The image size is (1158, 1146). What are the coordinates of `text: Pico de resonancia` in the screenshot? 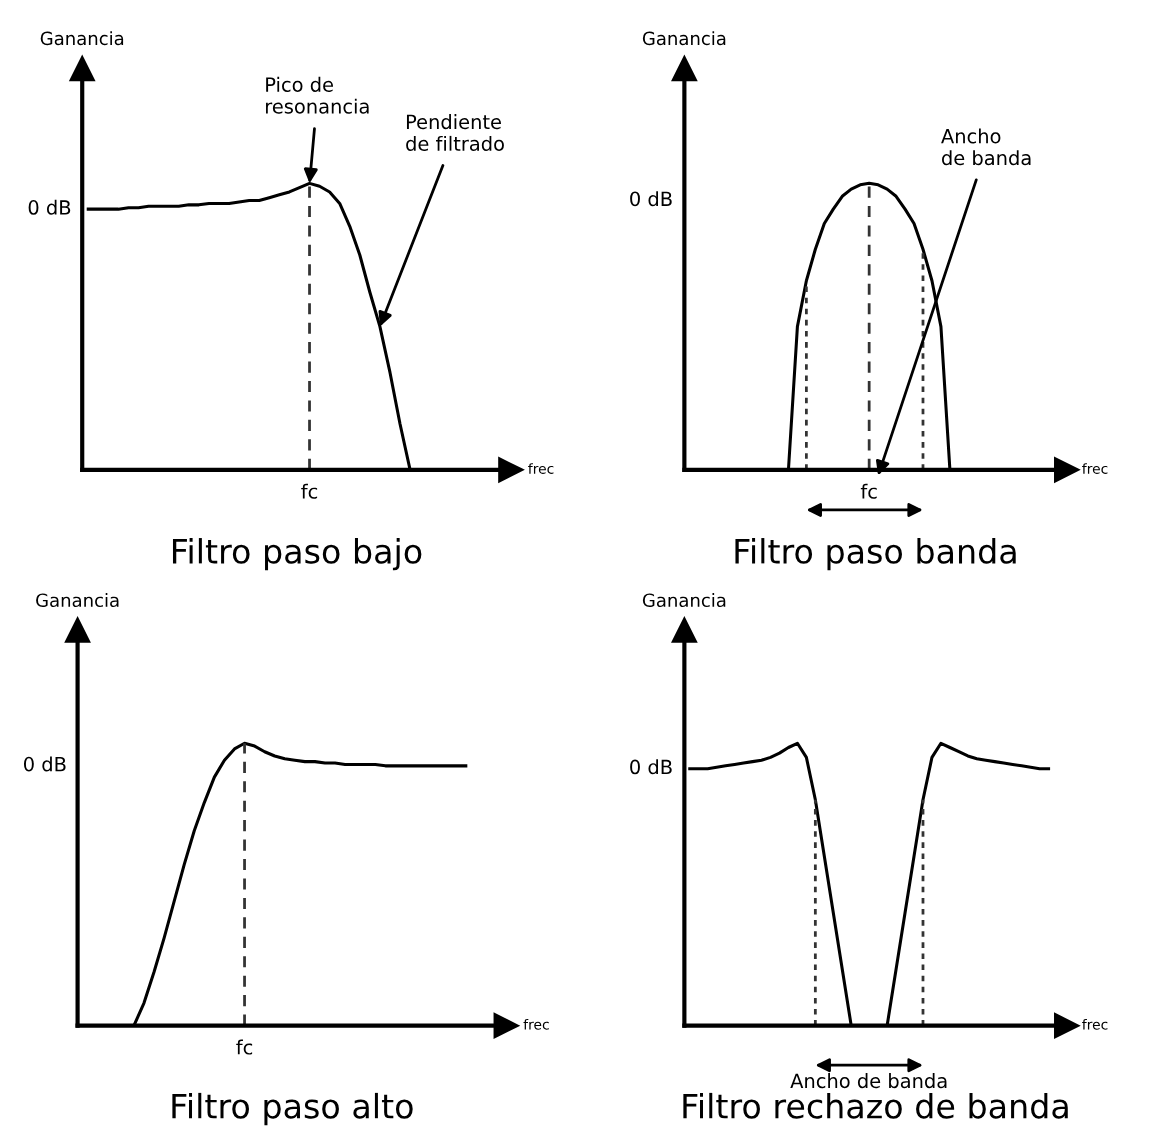 It's located at (317, 95).